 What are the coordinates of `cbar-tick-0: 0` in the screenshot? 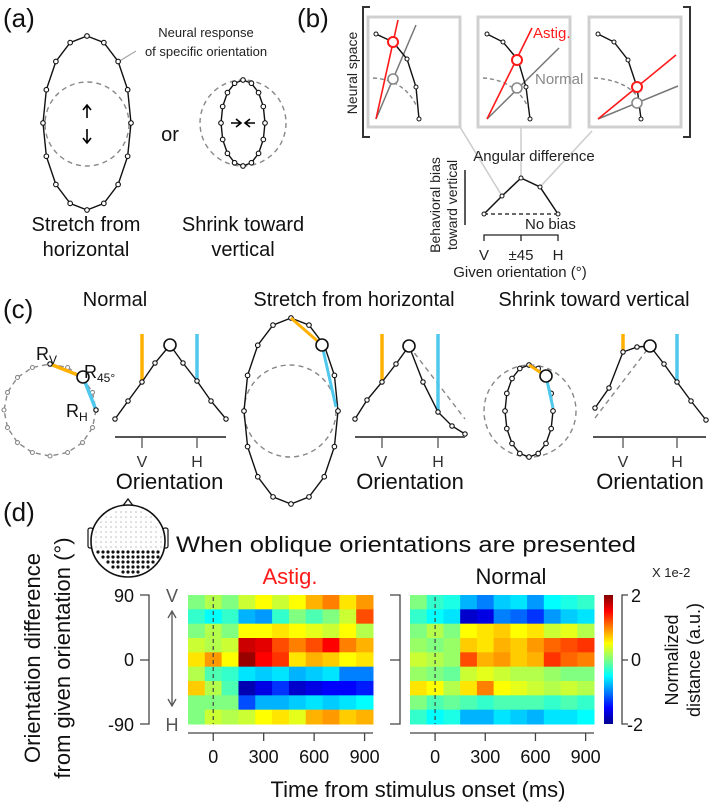 It's located at (636, 660).